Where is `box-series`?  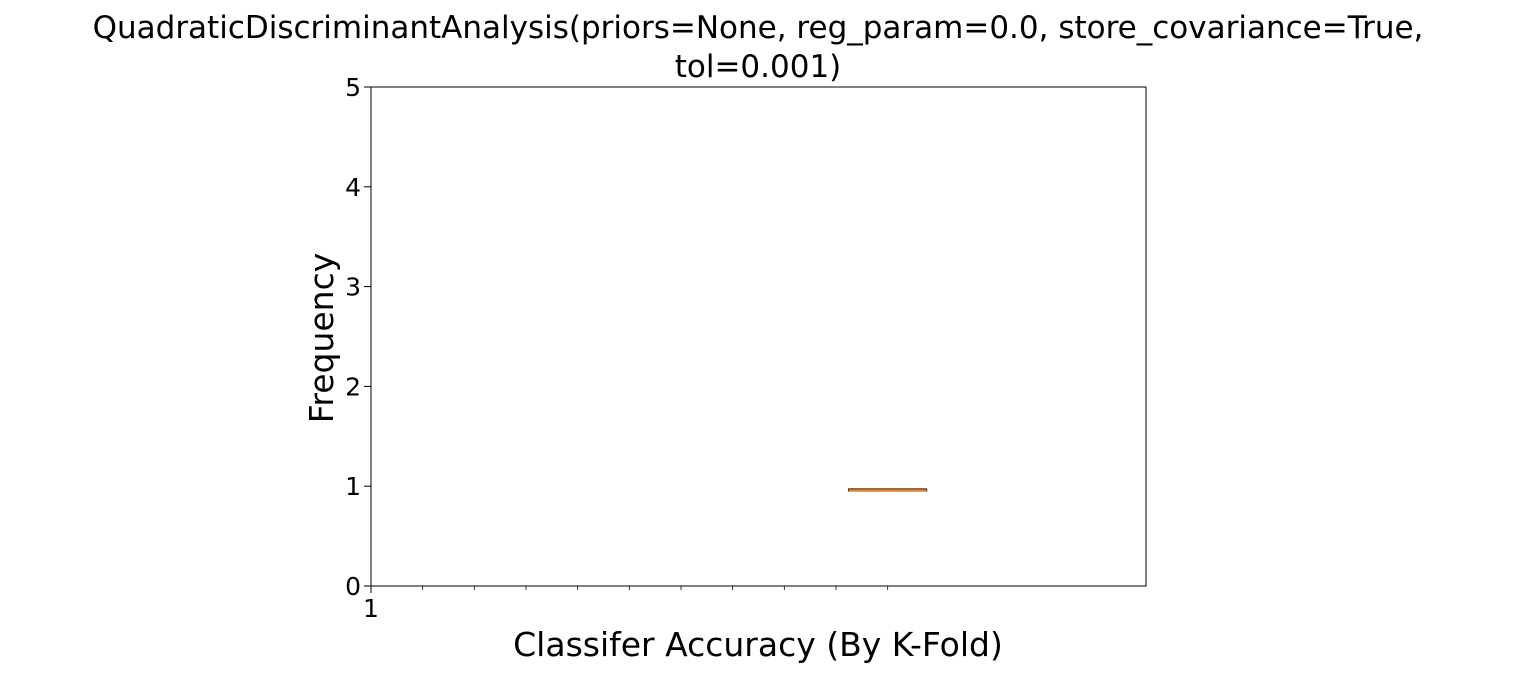
box-series is located at coordinates (888, 490).